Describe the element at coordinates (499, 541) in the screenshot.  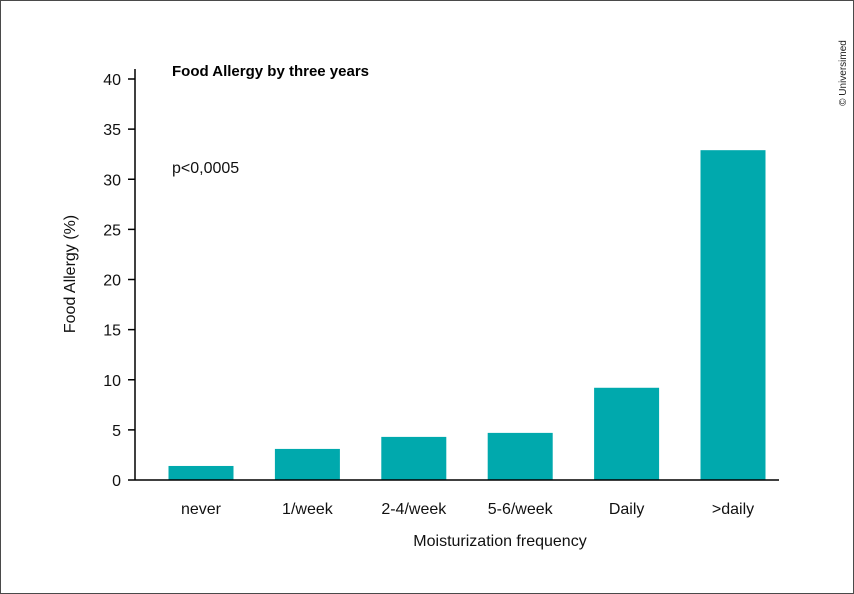
I see `x-axis-title: Moisturization frequency` at that location.